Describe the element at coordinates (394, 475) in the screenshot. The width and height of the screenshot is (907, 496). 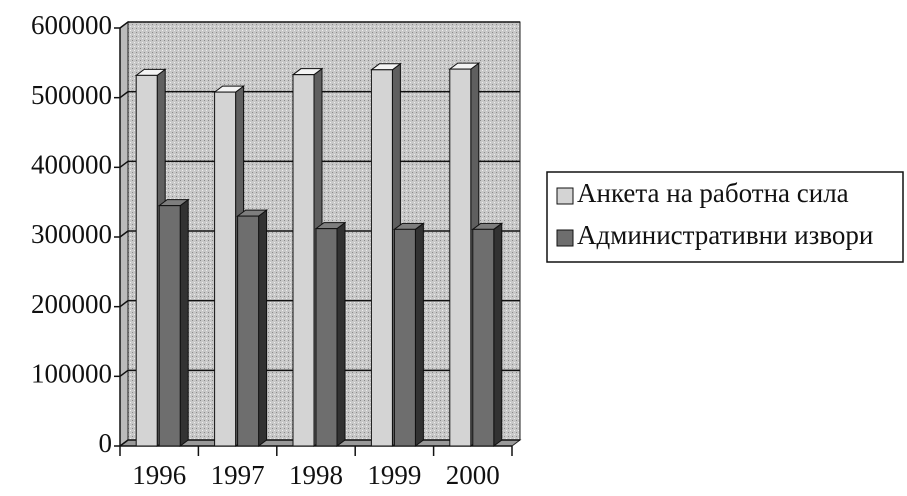
I see `x-tick-label: 1999` at that location.